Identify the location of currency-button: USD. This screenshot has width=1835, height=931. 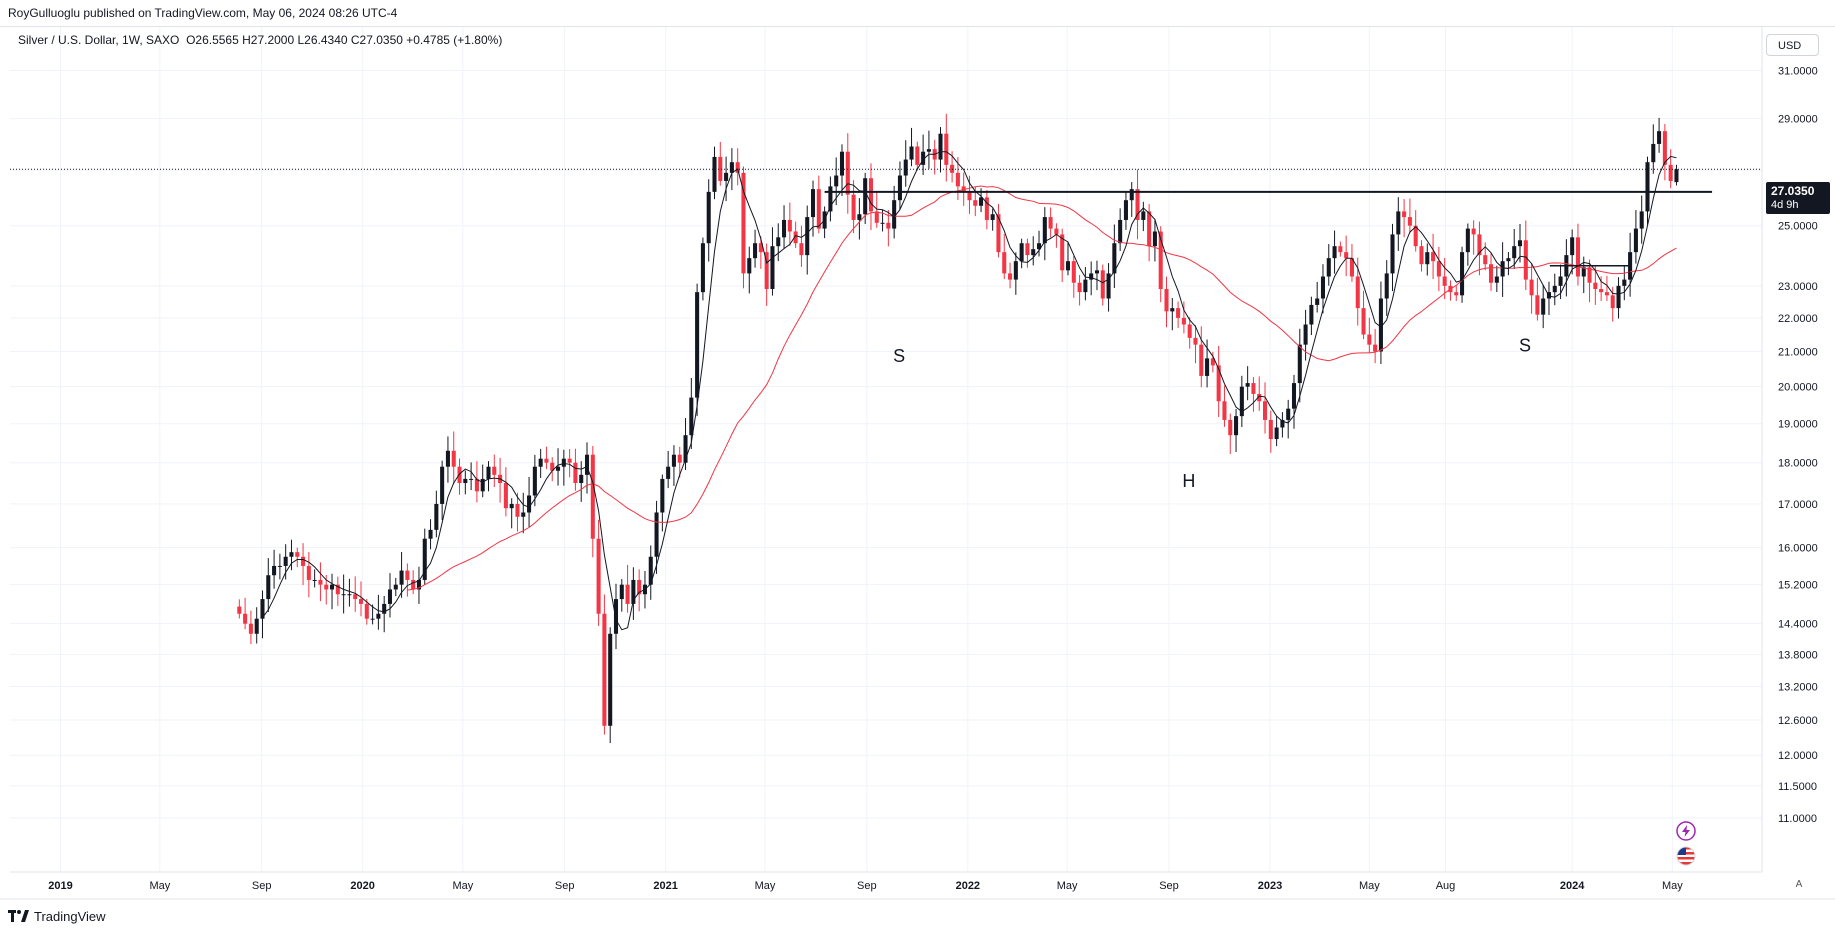
(1792, 45).